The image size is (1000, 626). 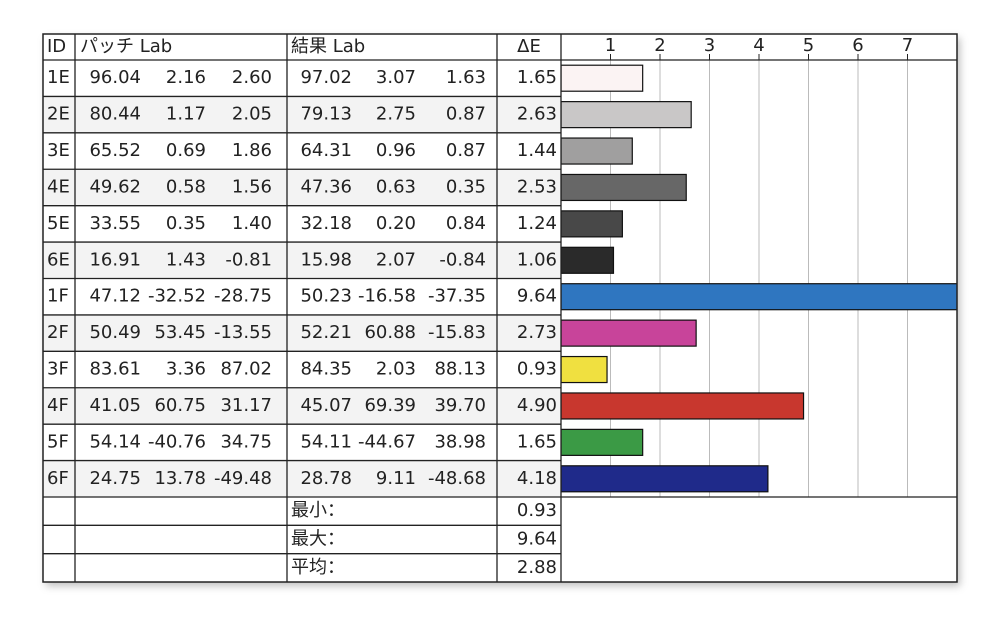 What do you see at coordinates (326, 77) in the screenshot?
I see `lab-value: 97.02` at bounding box center [326, 77].